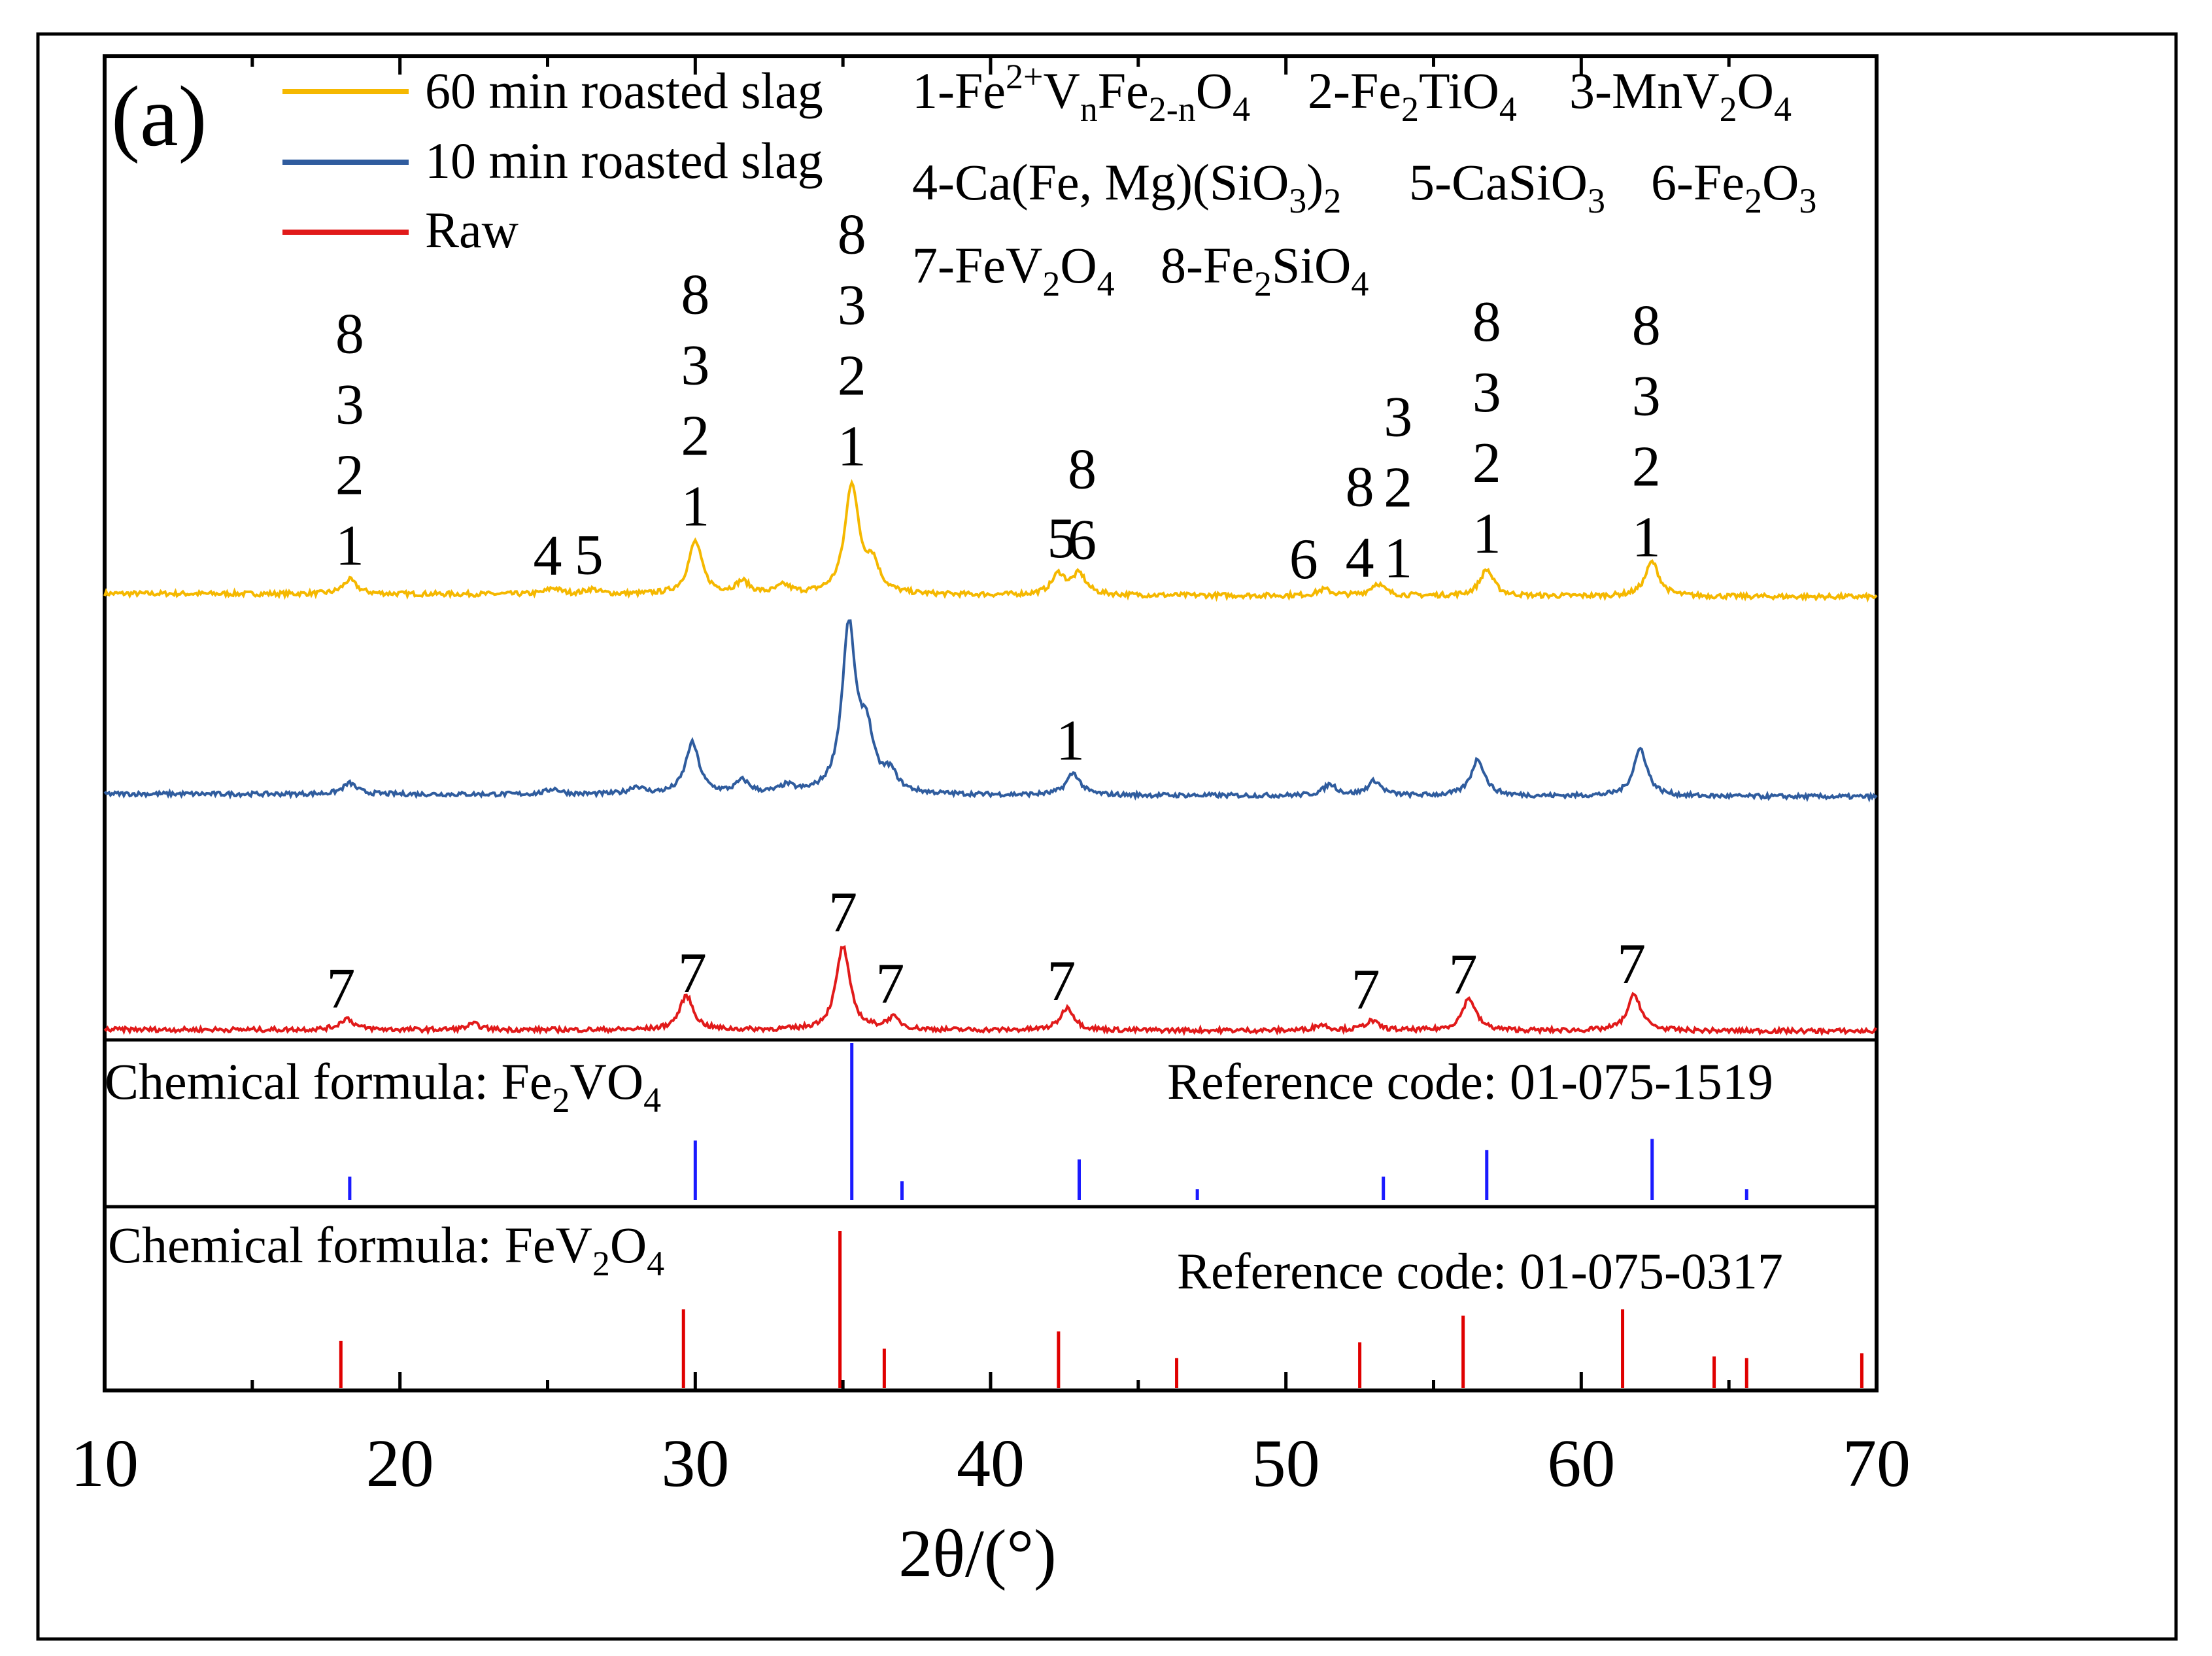 The height and width of the screenshot is (1656, 2212). What do you see at coordinates (400, 1463) in the screenshot?
I see `x-tick-label-20: 20` at bounding box center [400, 1463].